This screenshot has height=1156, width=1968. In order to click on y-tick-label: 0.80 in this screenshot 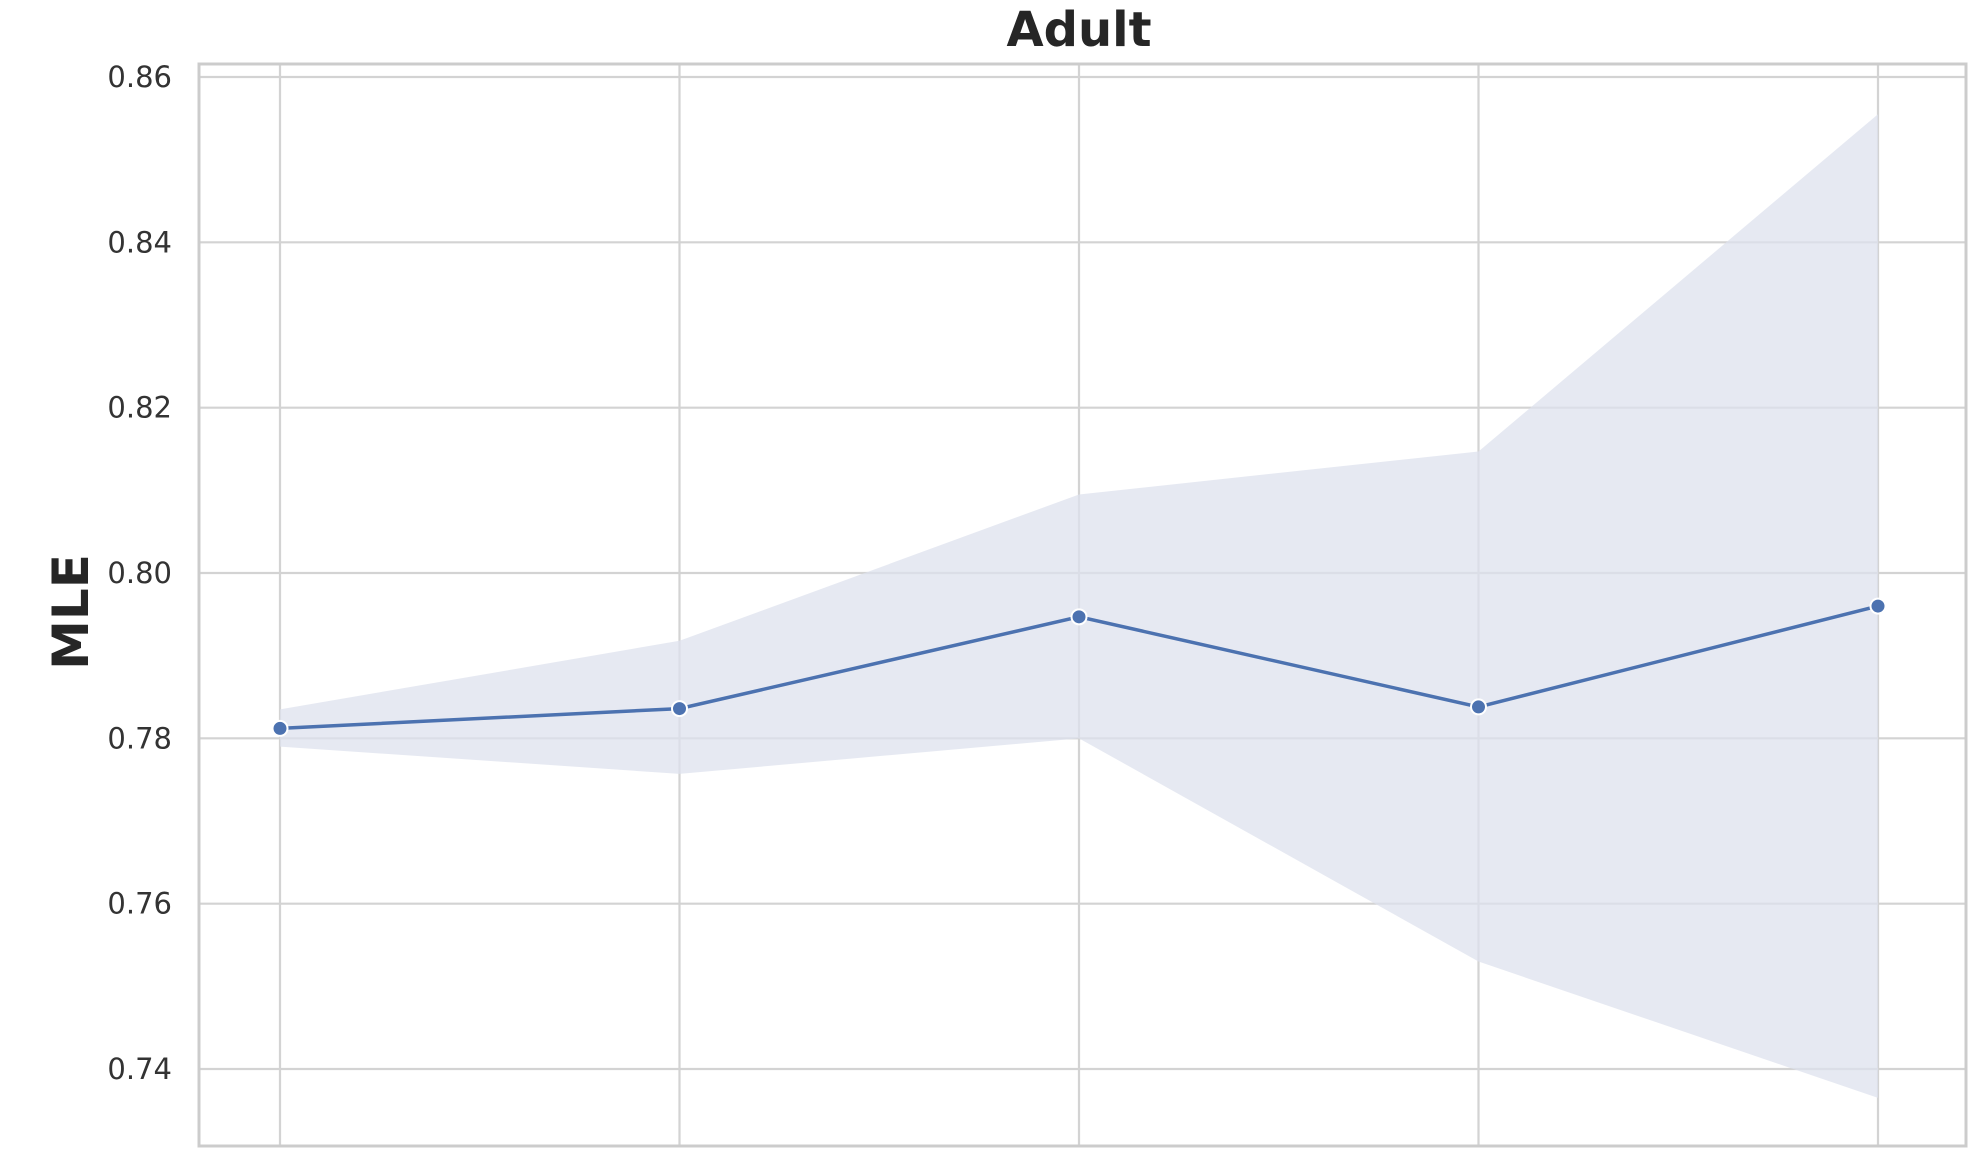, I will do `click(139, 573)`.